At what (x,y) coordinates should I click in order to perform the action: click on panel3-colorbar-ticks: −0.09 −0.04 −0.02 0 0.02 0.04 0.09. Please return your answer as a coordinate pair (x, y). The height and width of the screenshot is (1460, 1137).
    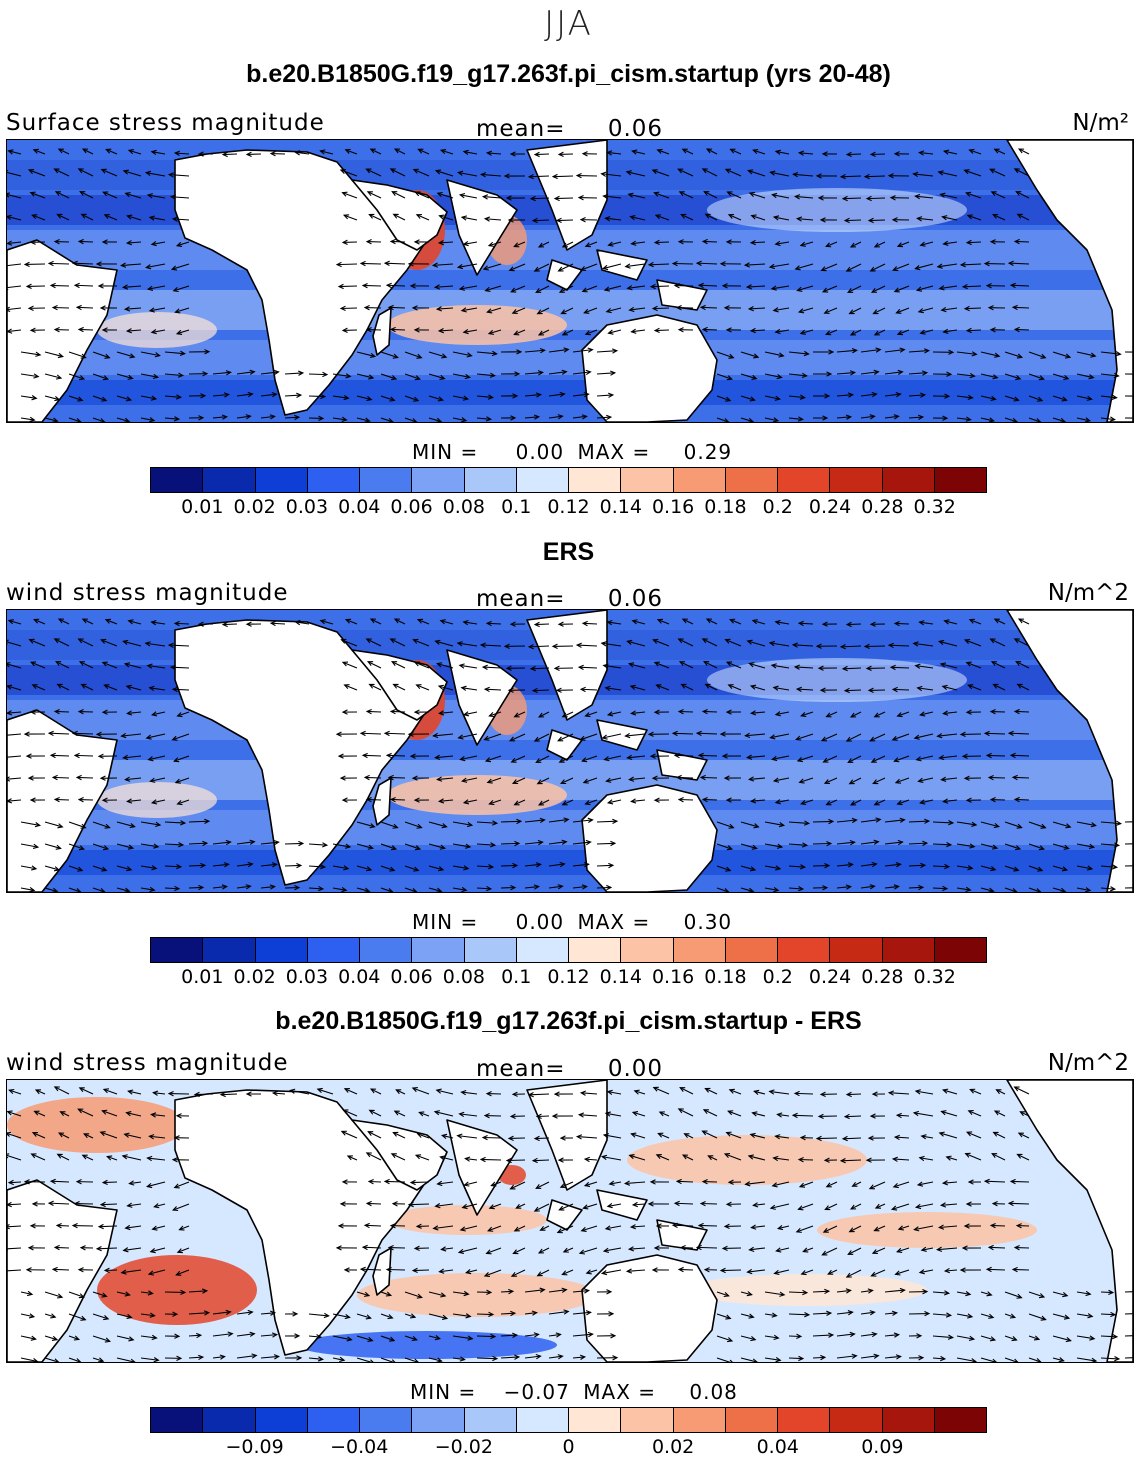
    Looking at the image, I should click on (568, 1448).